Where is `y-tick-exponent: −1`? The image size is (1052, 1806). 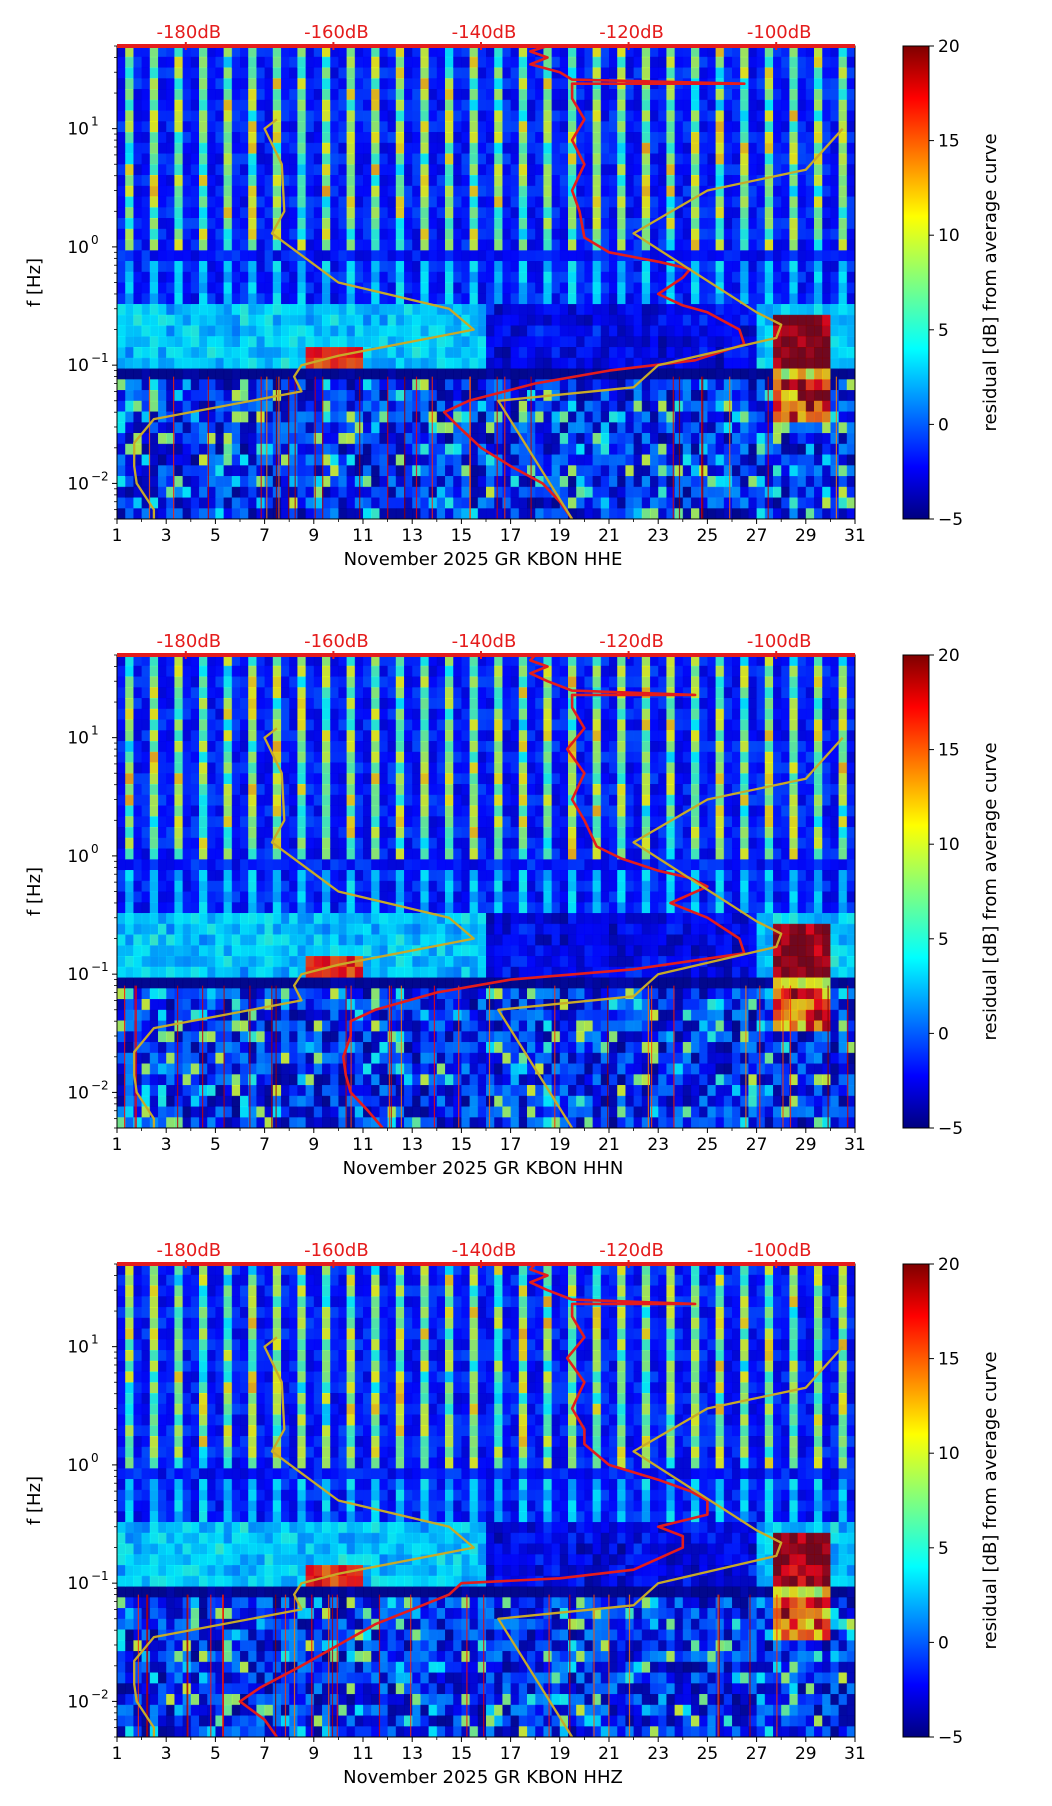 y-tick-exponent: −1 is located at coordinates (100, 967).